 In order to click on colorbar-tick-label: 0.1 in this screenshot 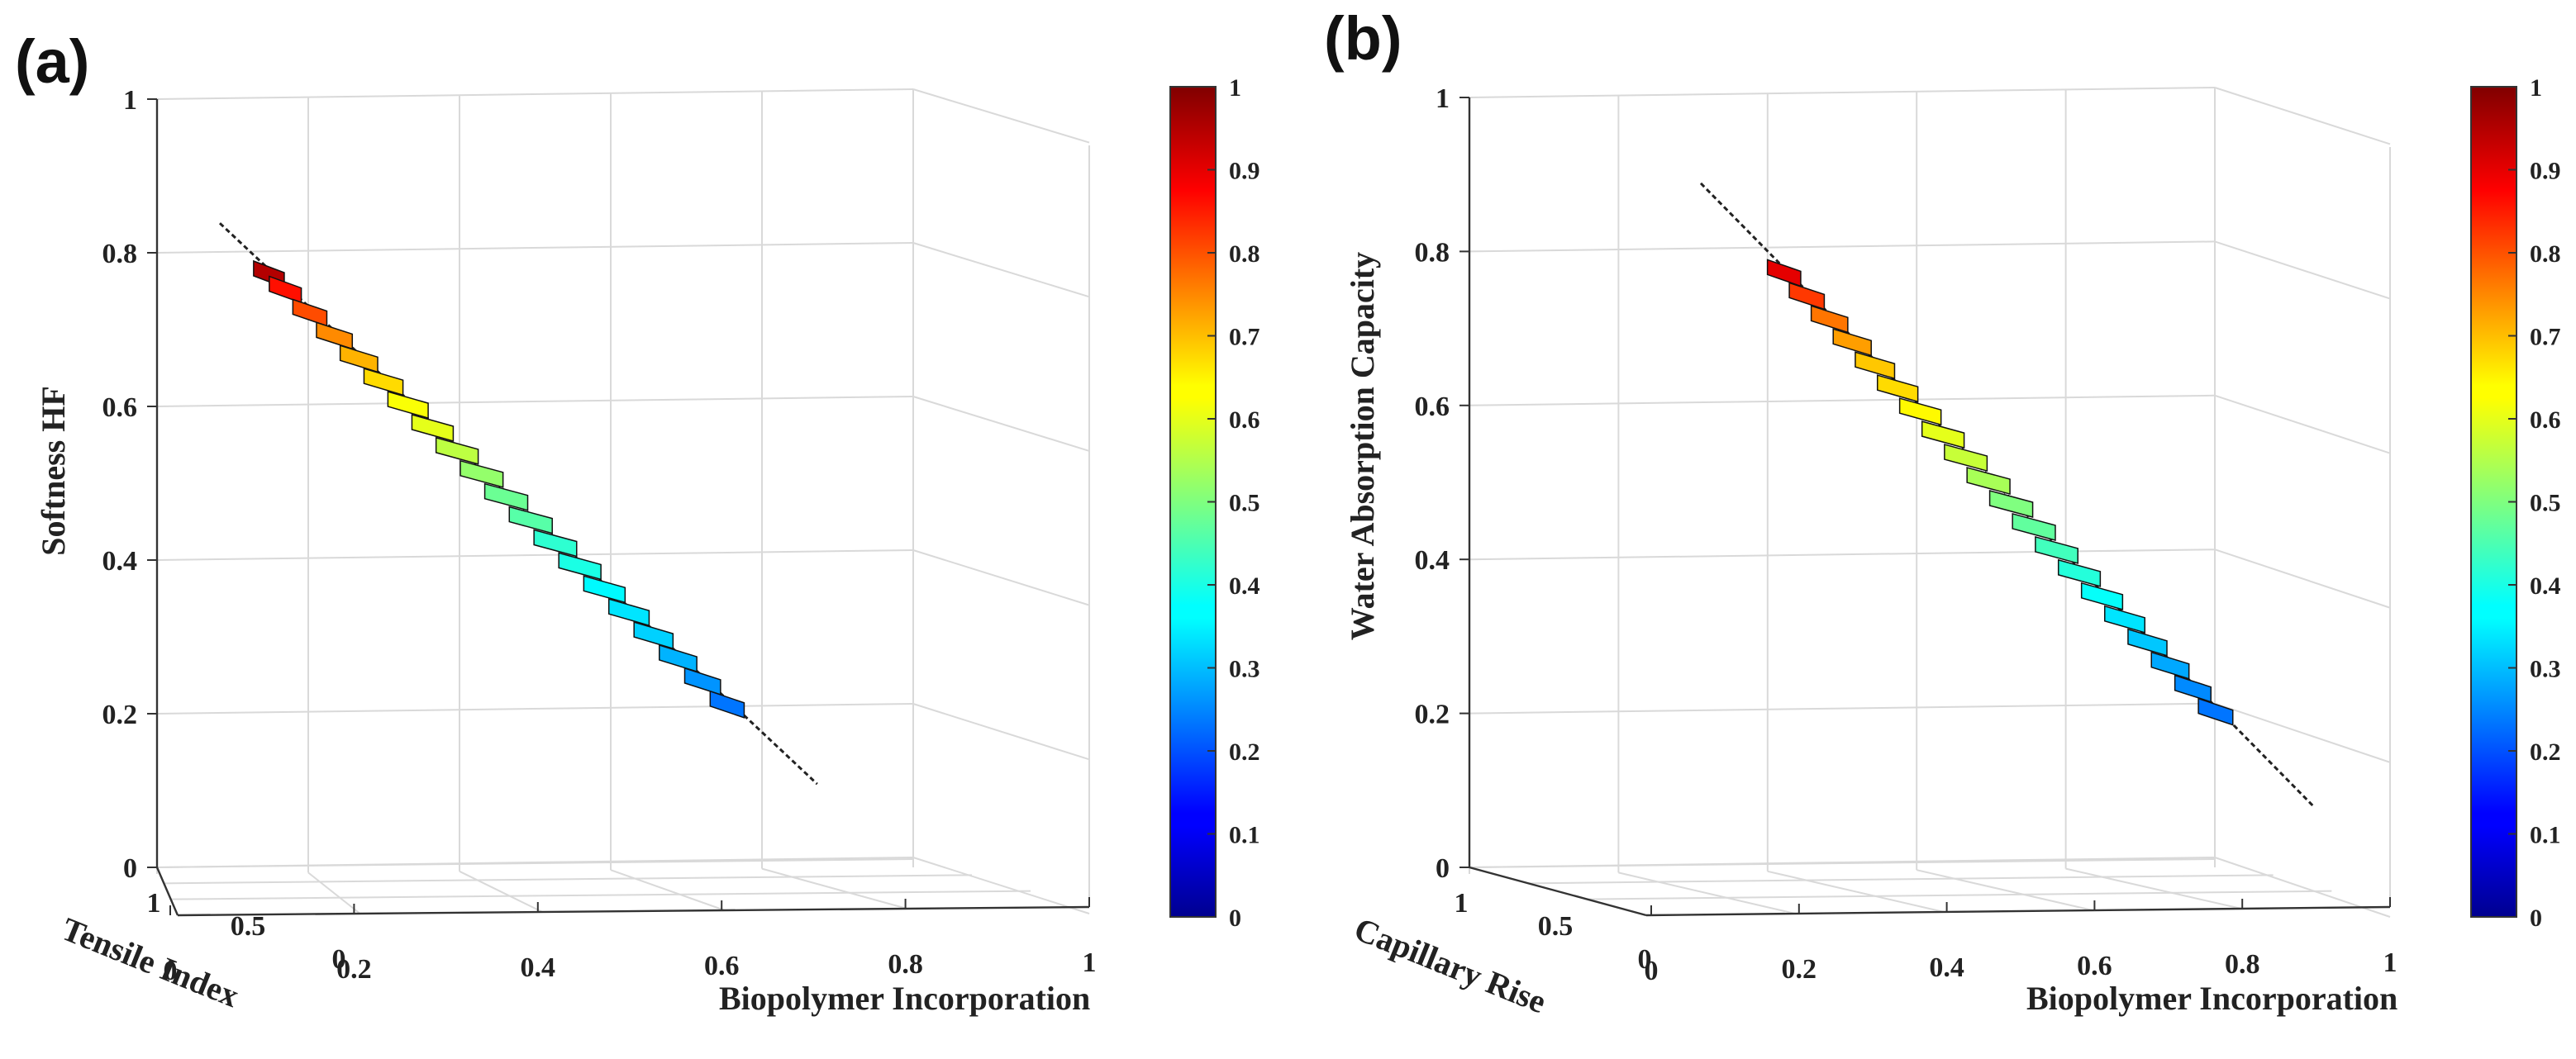, I will do `click(1245, 835)`.